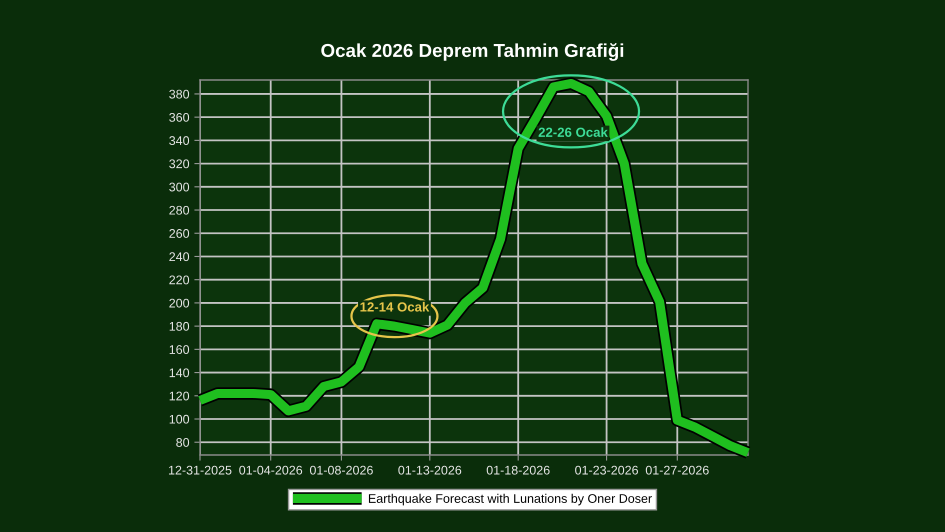 The image size is (945, 532). What do you see at coordinates (179, 141) in the screenshot?
I see `y-tick-label: 340` at bounding box center [179, 141].